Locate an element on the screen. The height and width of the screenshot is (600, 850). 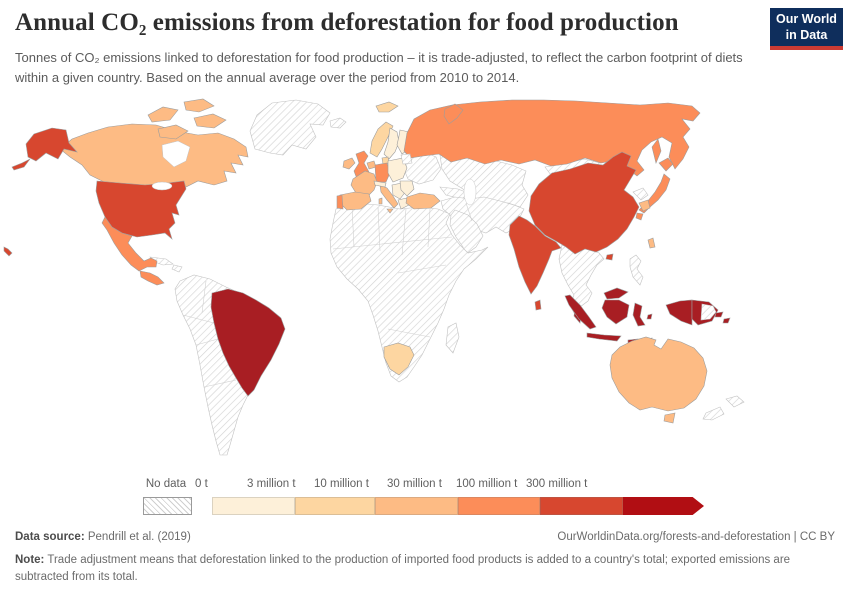
country-new-zealand is located at coordinates (723, 408).